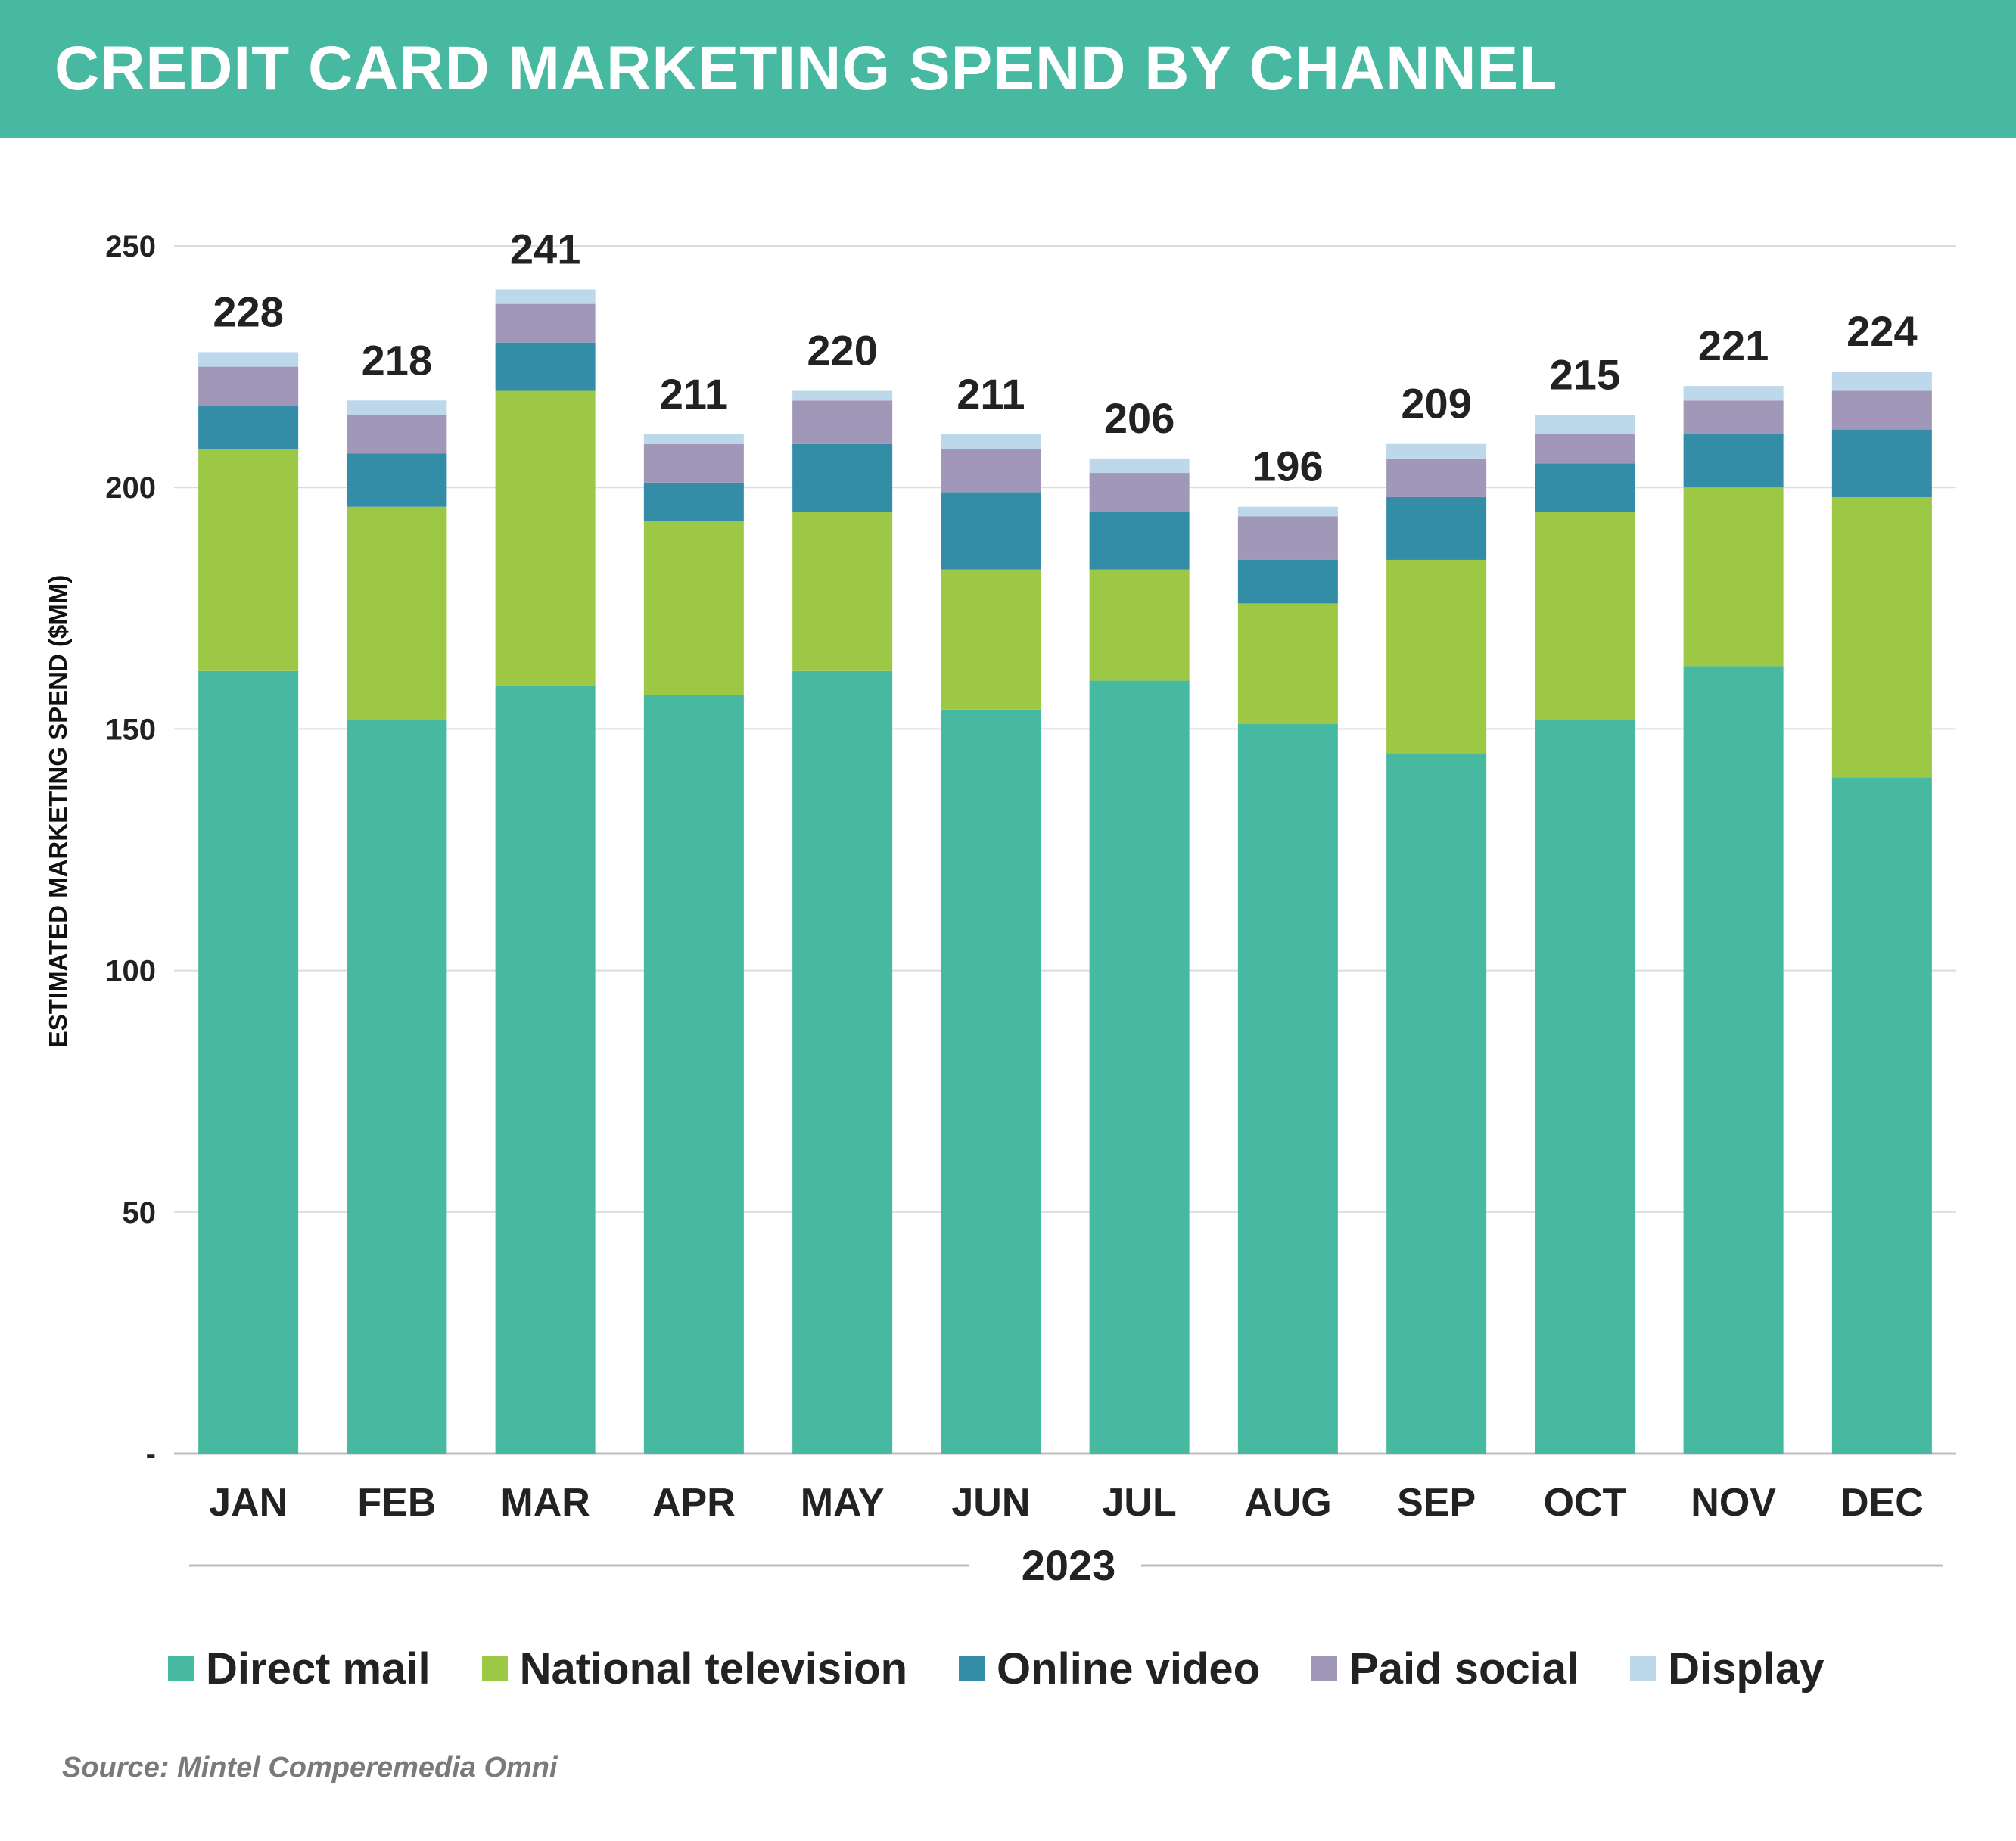 The height and width of the screenshot is (1841, 2016). Describe the element at coordinates (58, 812) in the screenshot. I see `y-axis-label: ESTIMATED MARKETING SPEND ($MM)` at that location.